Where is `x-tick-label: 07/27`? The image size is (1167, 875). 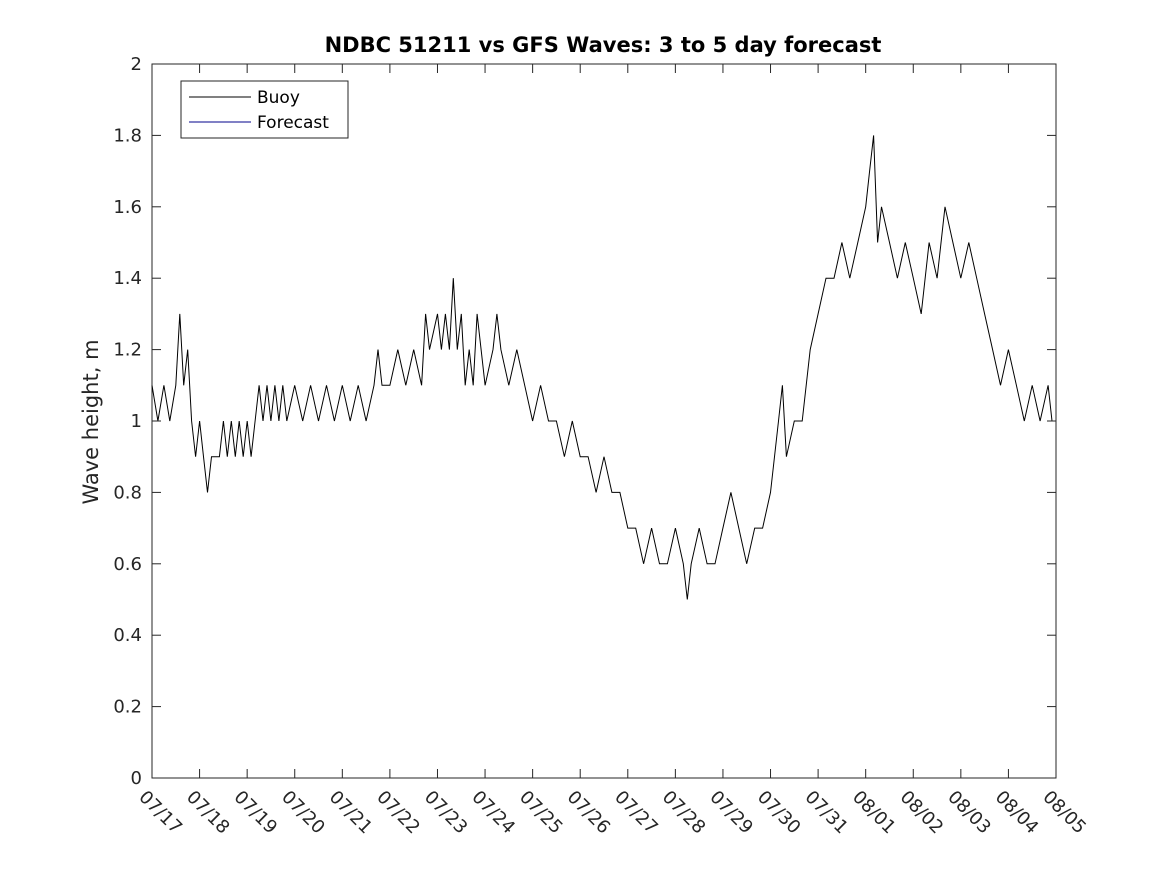 x-tick-label: 07/27 is located at coordinates (636, 813).